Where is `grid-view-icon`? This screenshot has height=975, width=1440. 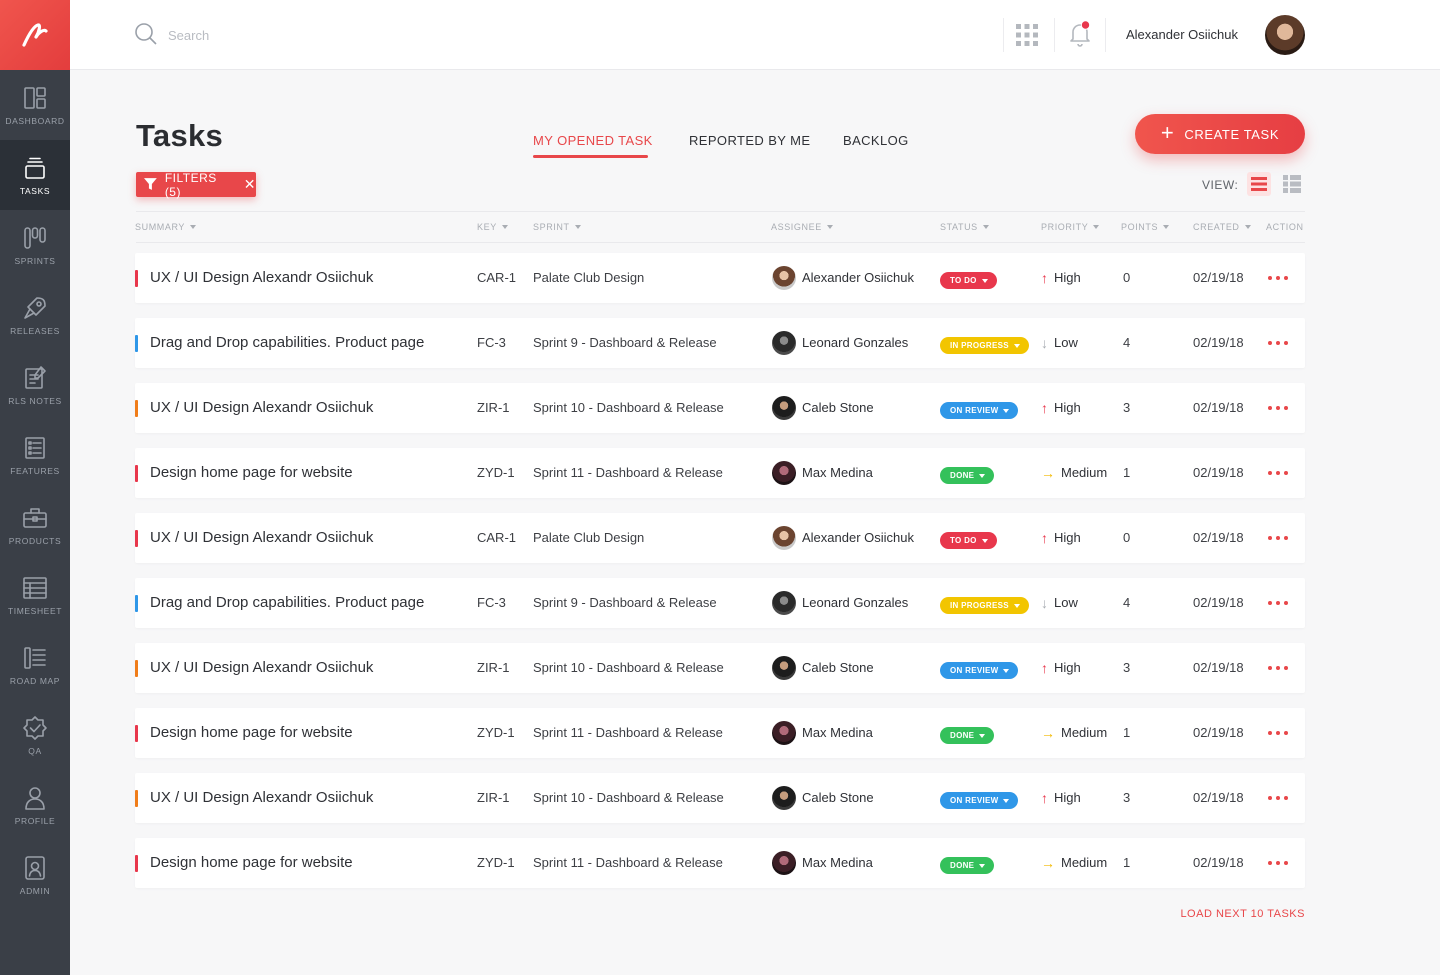 grid-view-icon is located at coordinates (1292, 184).